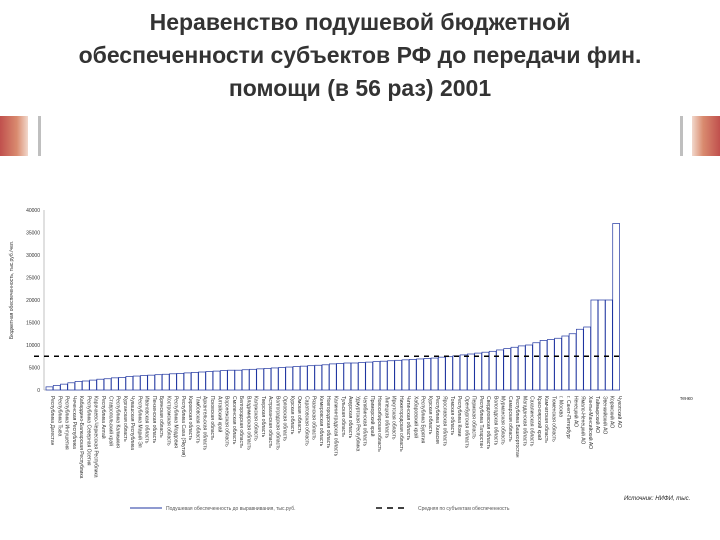  Describe the element at coordinates (33, 211) in the screenshot. I see `y-tick-label: 40000` at that location.